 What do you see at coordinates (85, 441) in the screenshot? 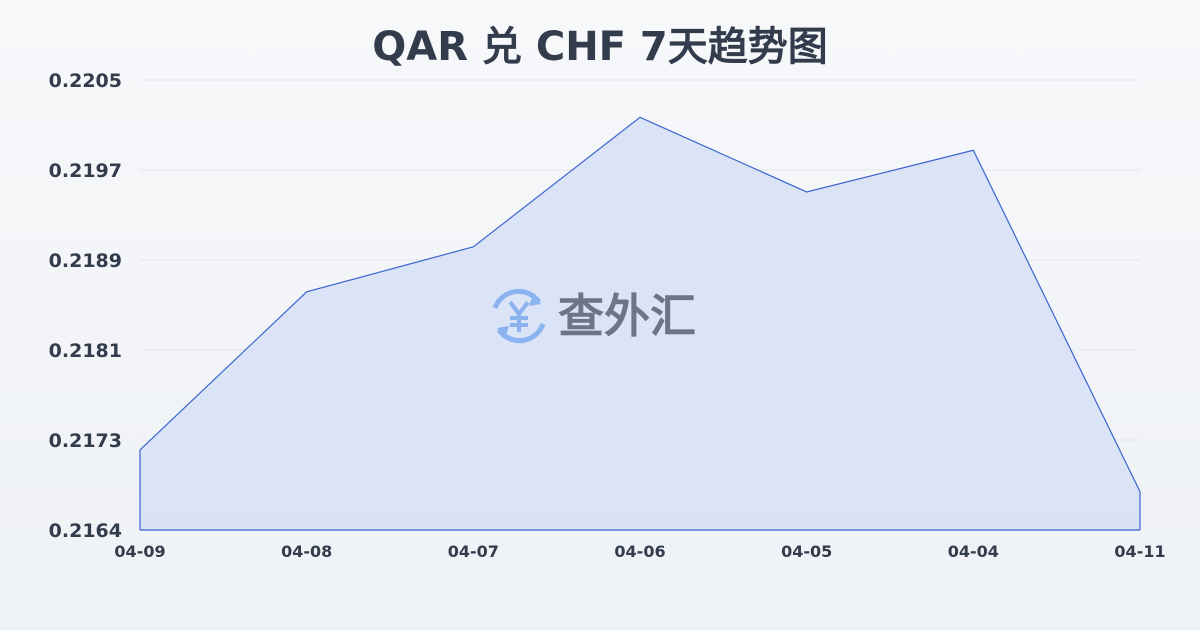
I see `y-tick-label: 0.2173` at bounding box center [85, 441].